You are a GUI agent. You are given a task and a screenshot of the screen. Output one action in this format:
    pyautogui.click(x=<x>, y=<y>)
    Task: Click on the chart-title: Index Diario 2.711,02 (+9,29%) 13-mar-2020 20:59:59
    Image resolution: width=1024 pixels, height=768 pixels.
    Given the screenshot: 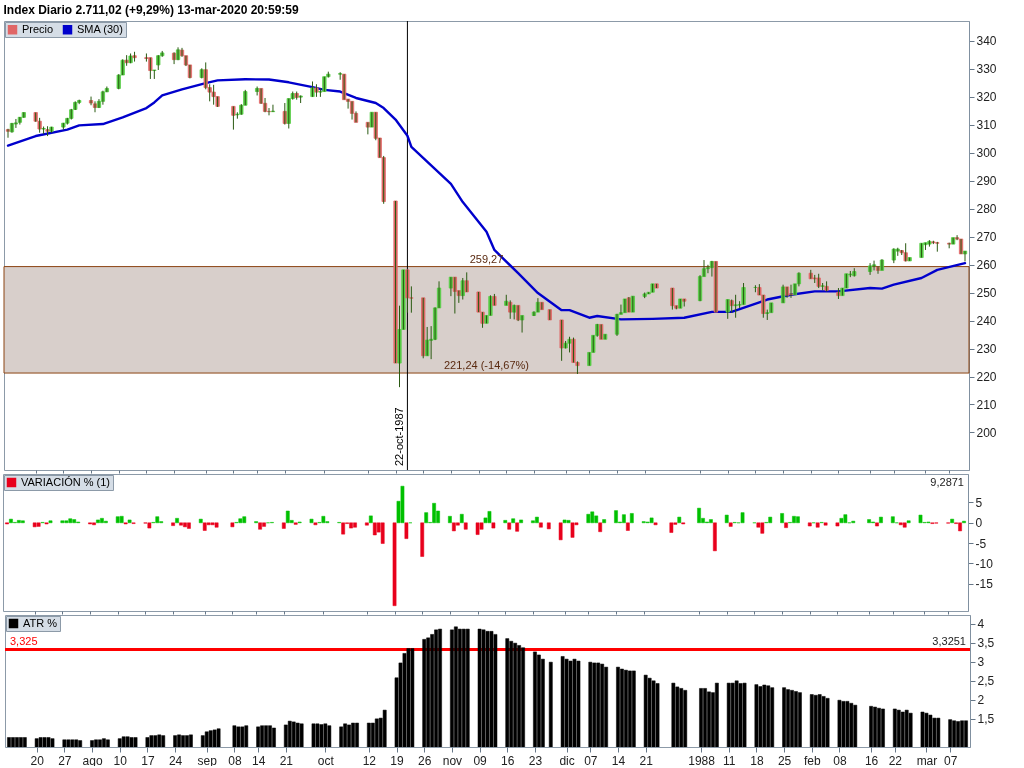 What is the action you would take?
    pyautogui.click(x=151, y=9)
    